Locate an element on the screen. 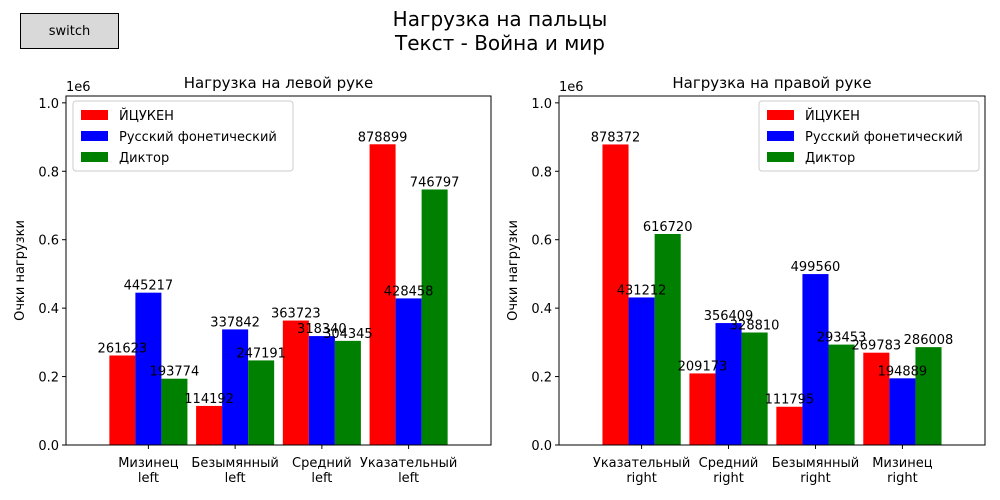  chart-title: Нагрузка на левой руке is located at coordinates (279, 83).